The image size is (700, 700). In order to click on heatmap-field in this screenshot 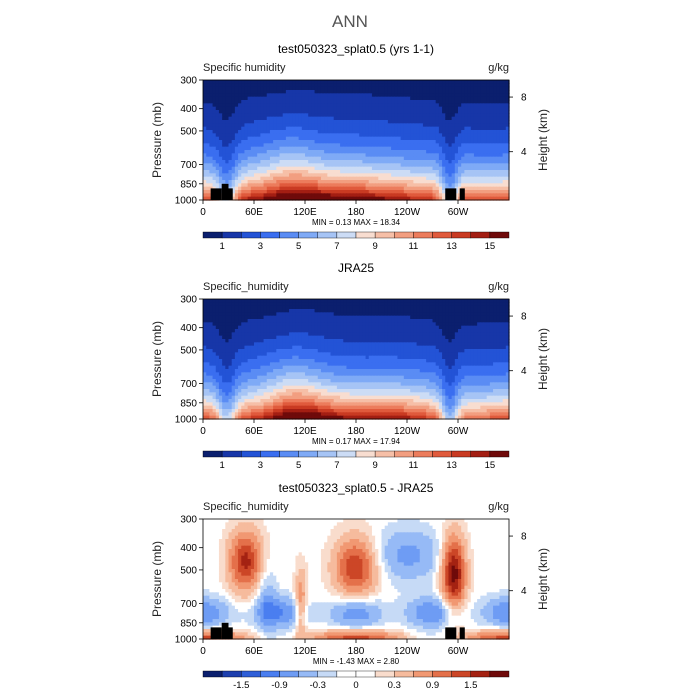, I will do `click(356, 359)`.